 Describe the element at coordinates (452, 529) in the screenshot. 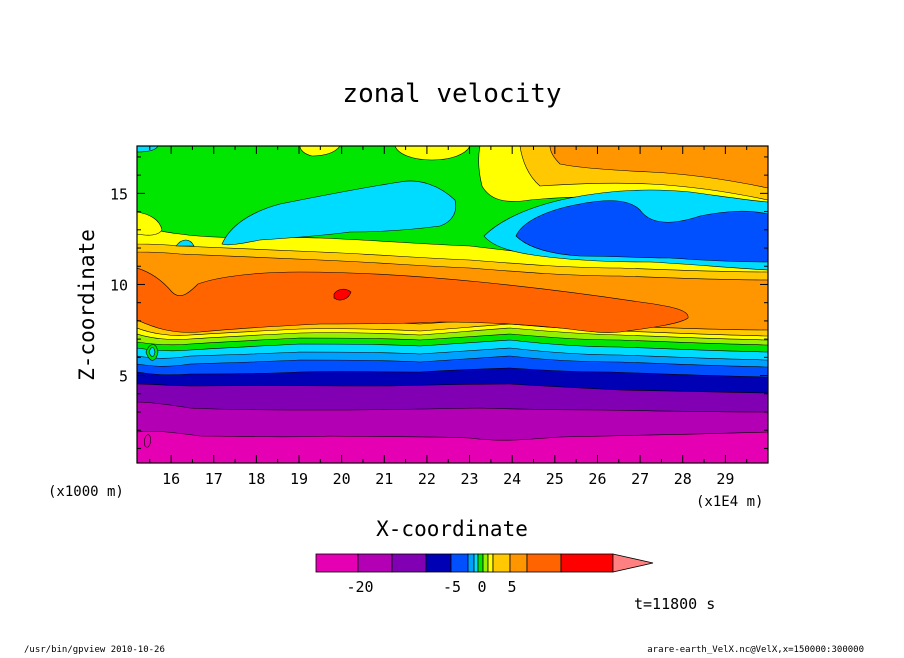

I see `x-axis-label: X-coordinate` at that location.